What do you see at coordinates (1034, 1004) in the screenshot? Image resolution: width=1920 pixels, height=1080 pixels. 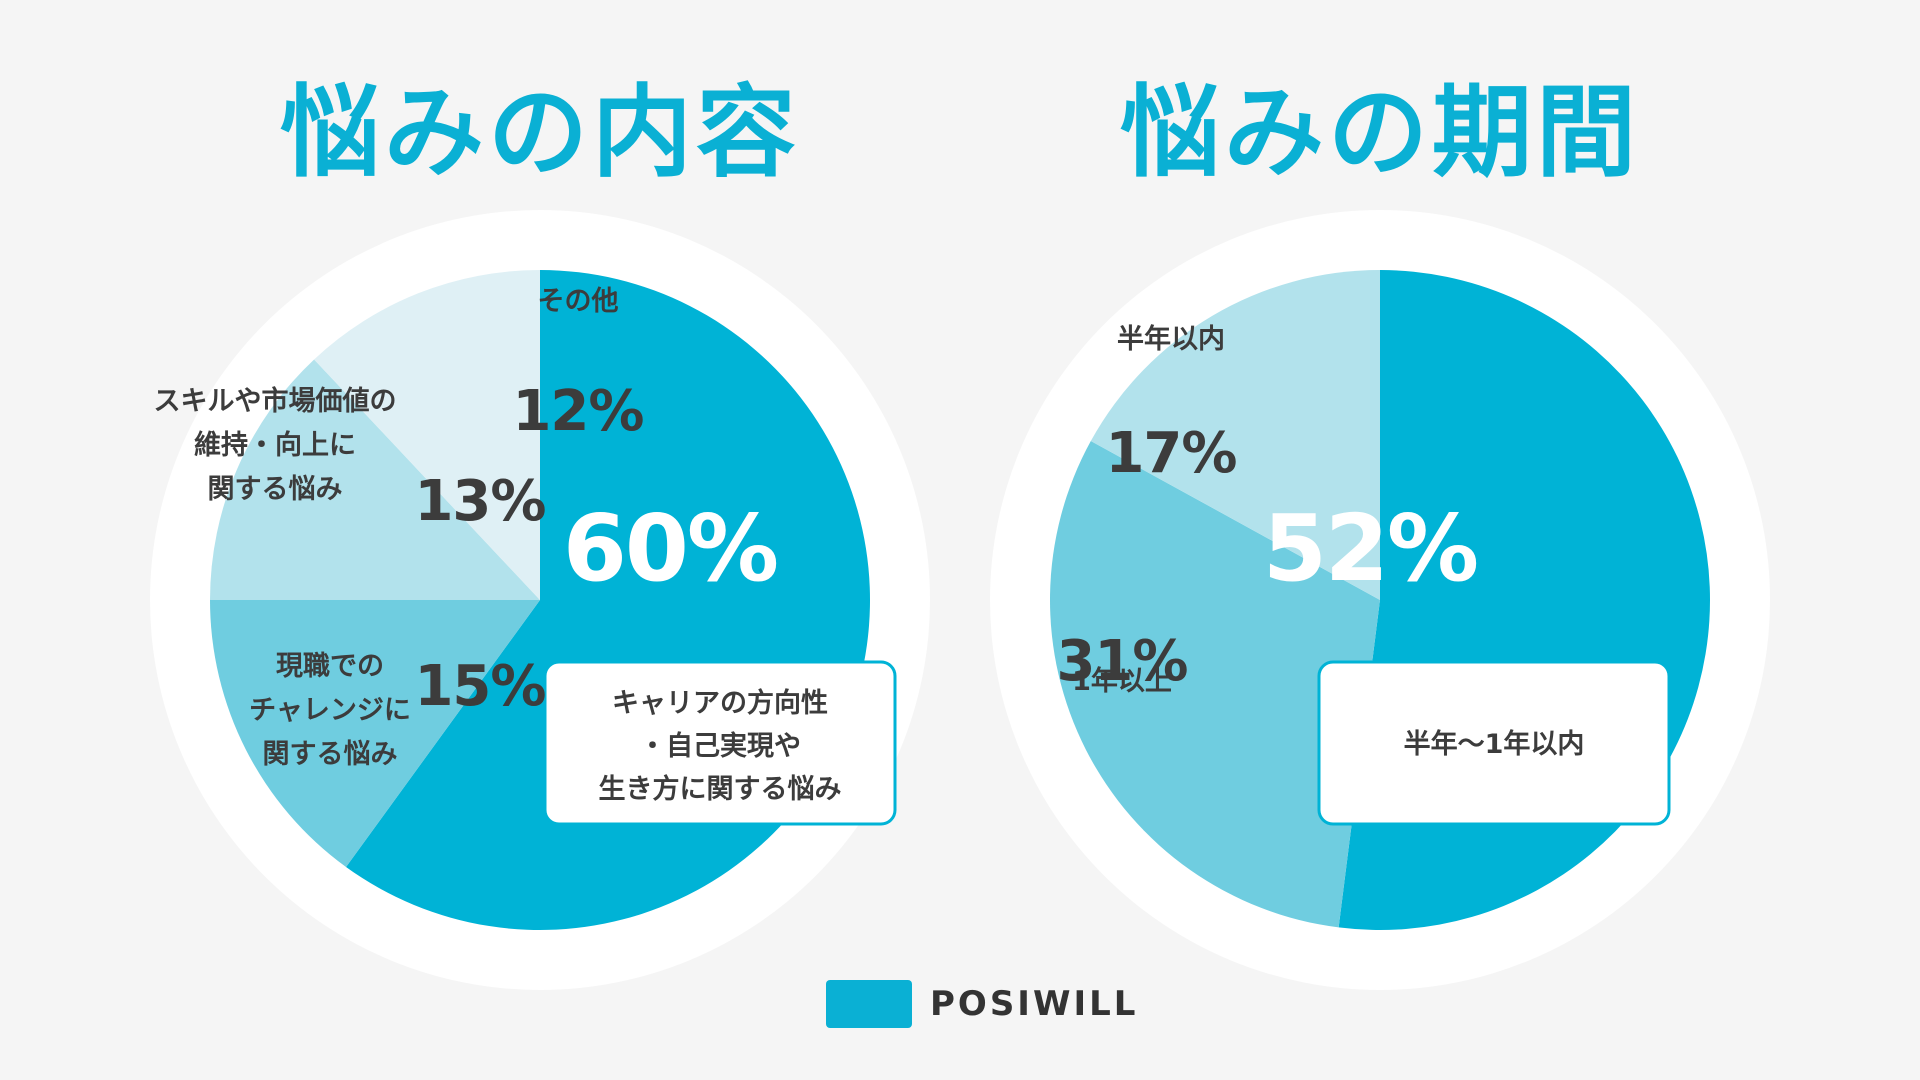 I see `logo-text: POSIWILL` at bounding box center [1034, 1004].